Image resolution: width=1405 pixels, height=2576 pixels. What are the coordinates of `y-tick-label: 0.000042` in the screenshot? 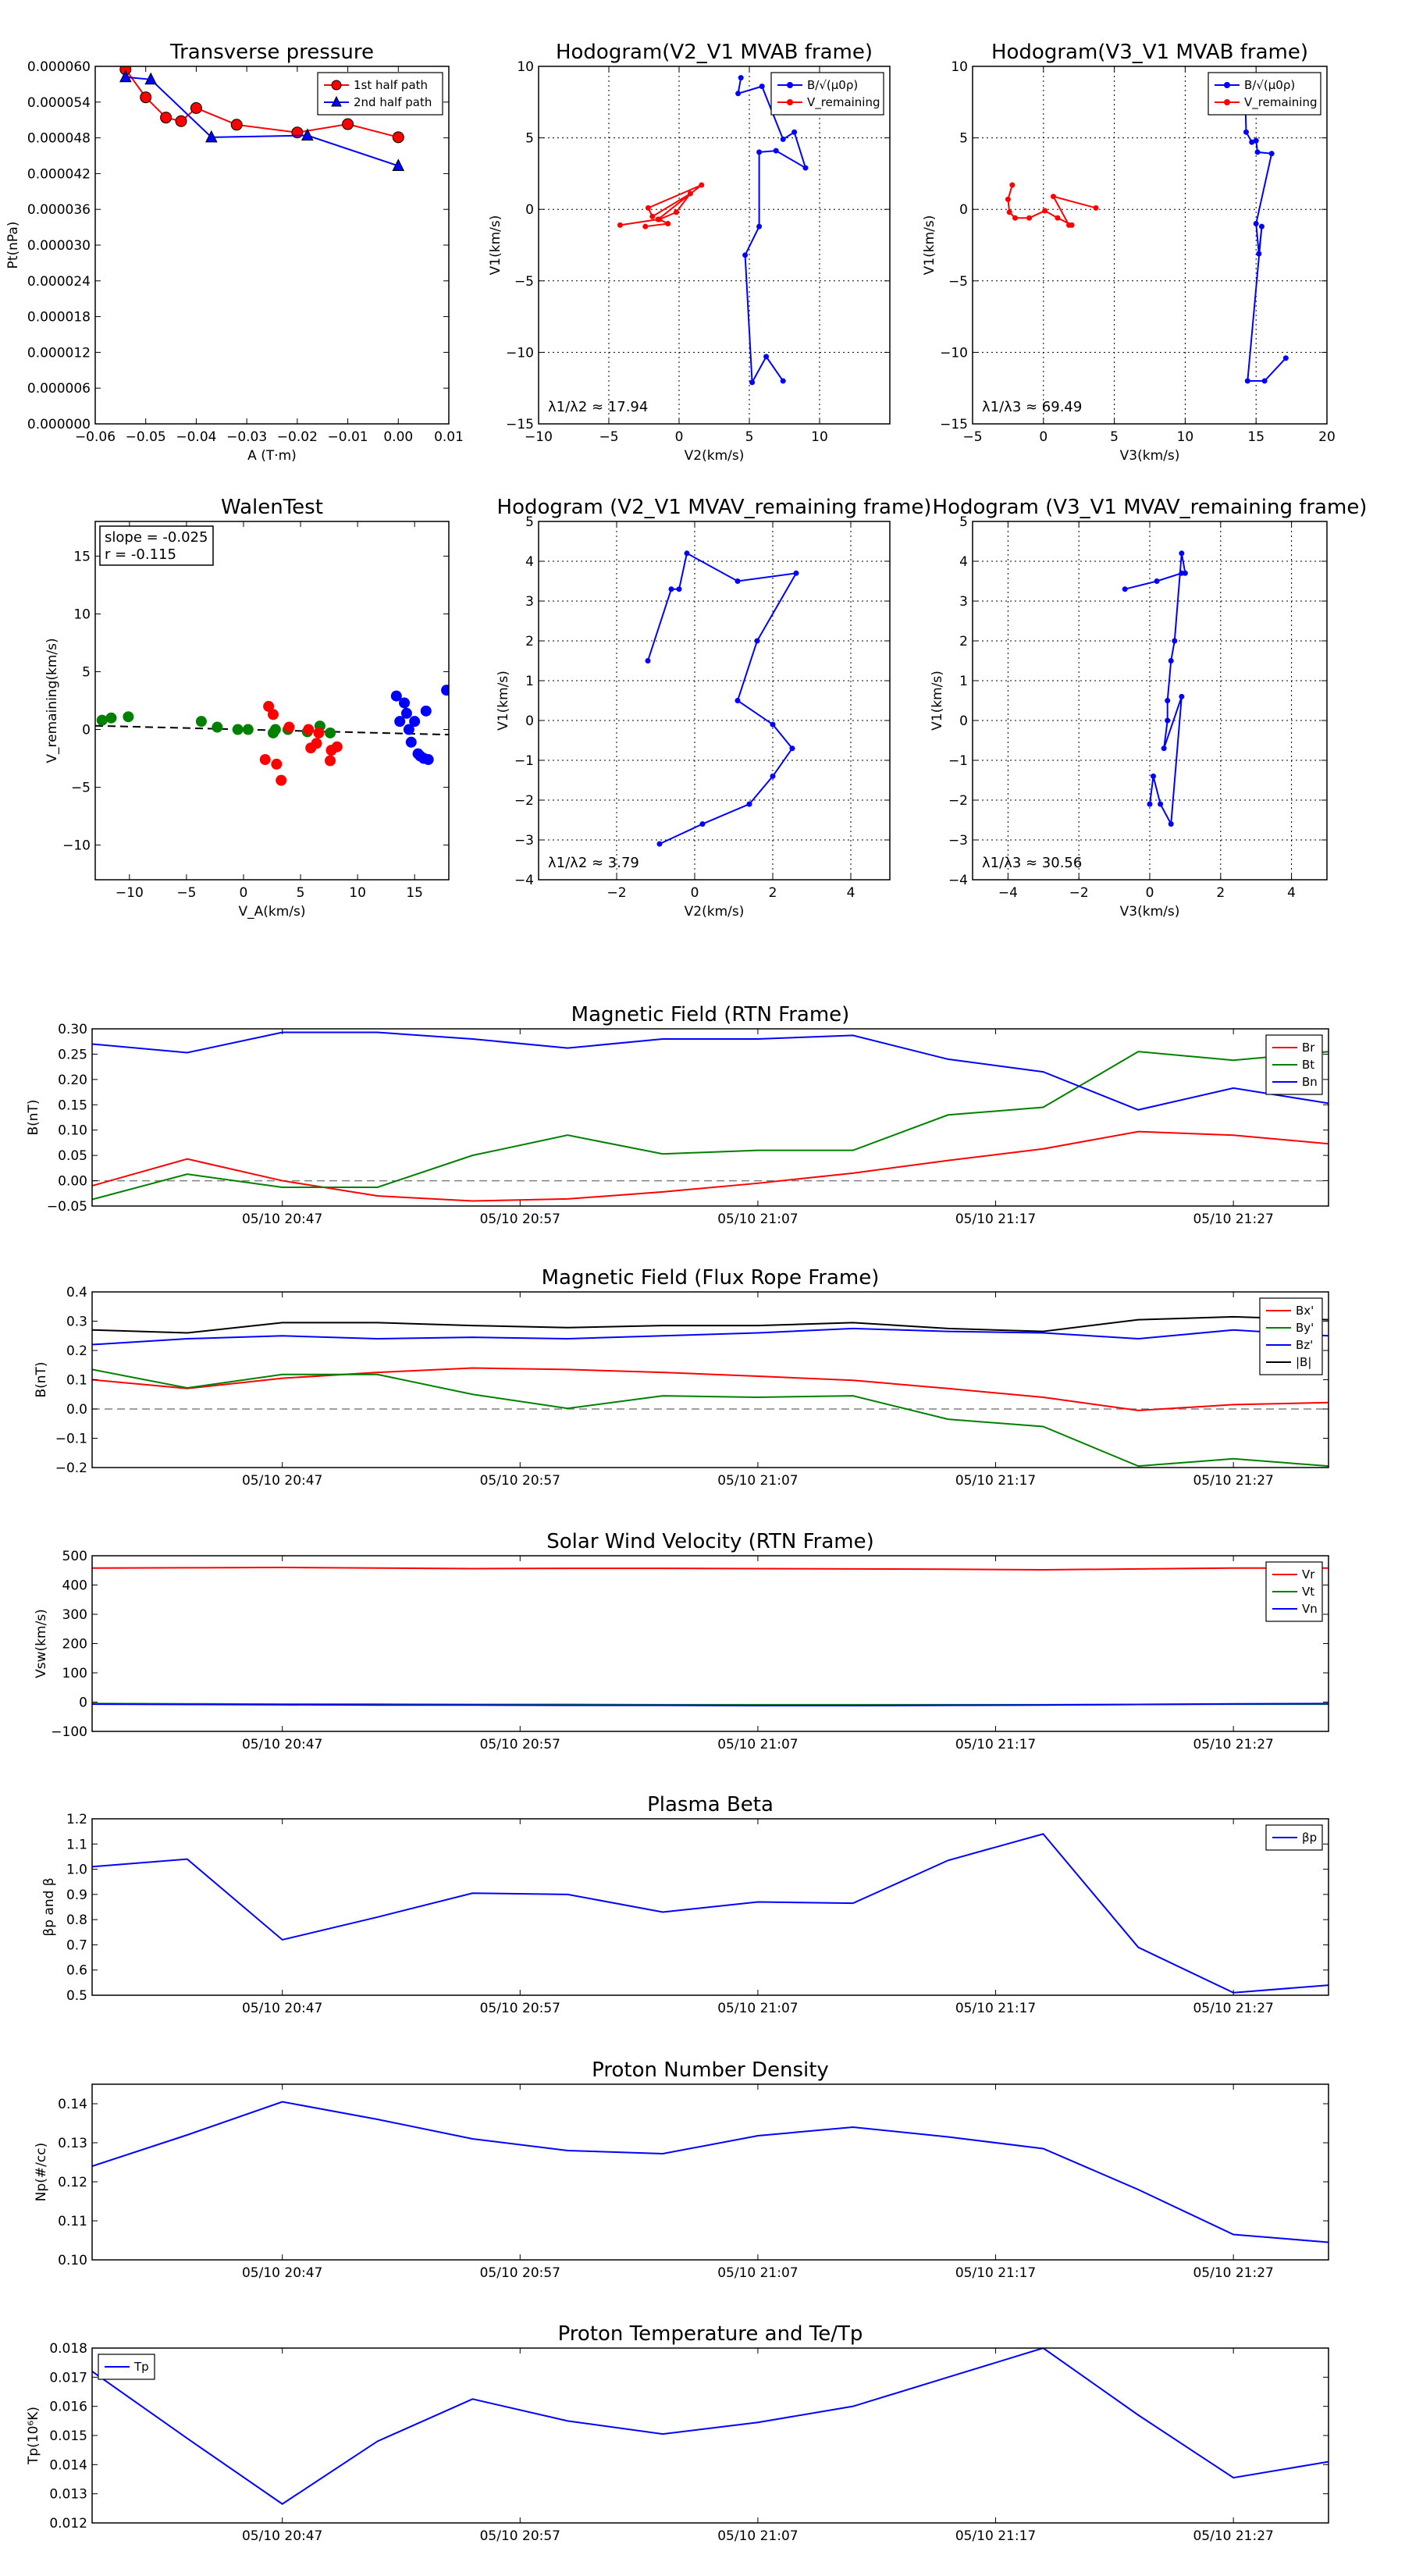 It's located at (59, 174).